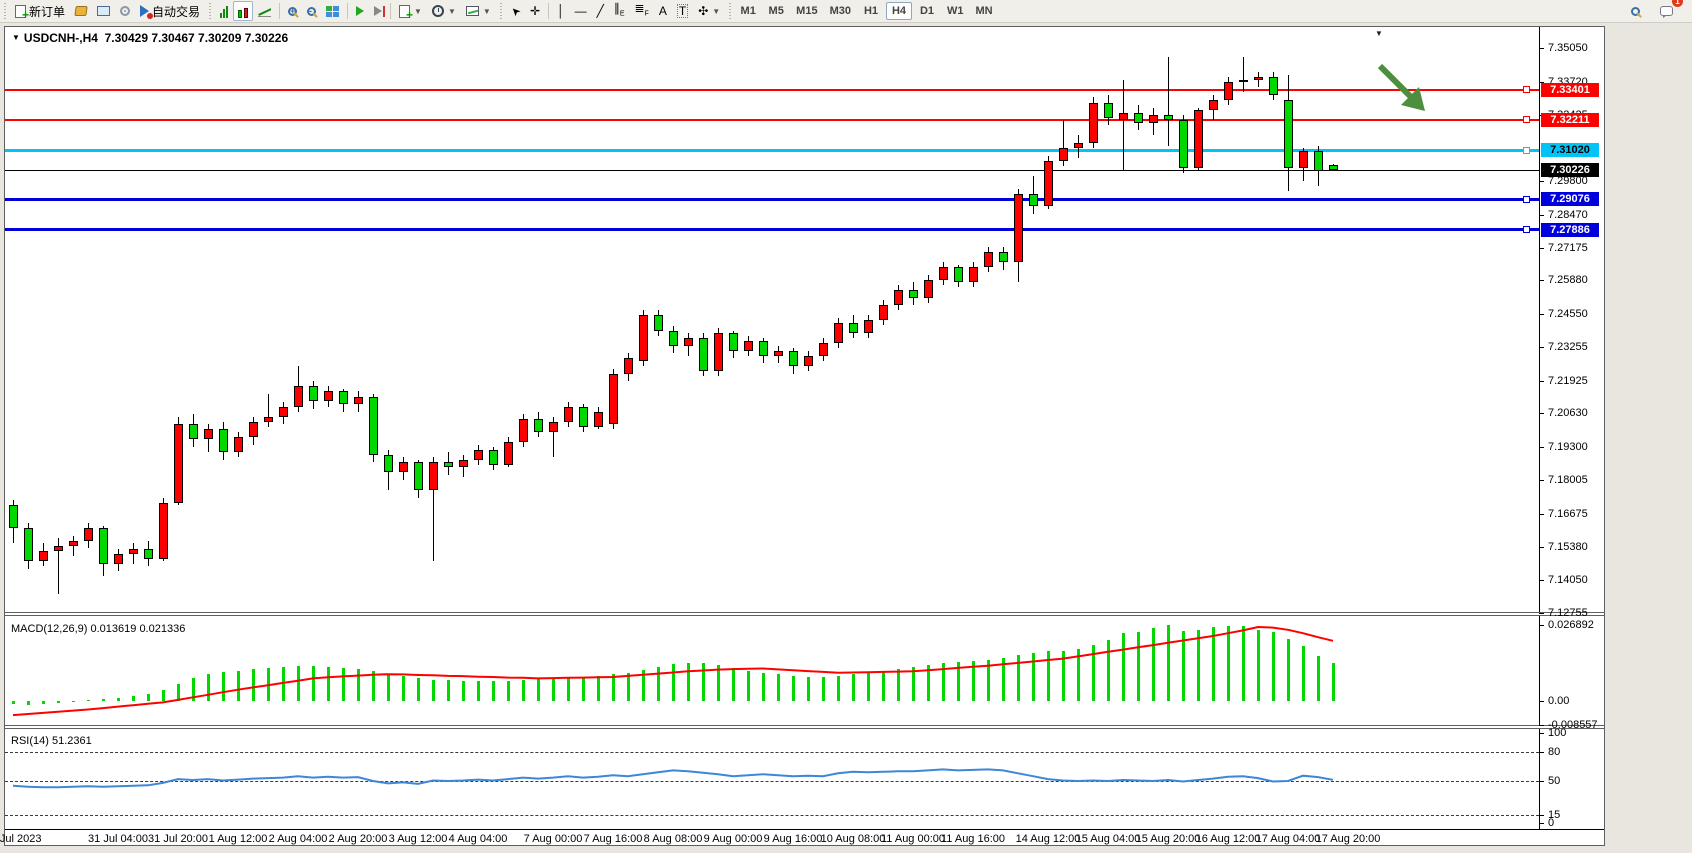 This screenshot has height=853, width=1692. What do you see at coordinates (444, 11) in the screenshot?
I see `periods-button: ▼` at bounding box center [444, 11].